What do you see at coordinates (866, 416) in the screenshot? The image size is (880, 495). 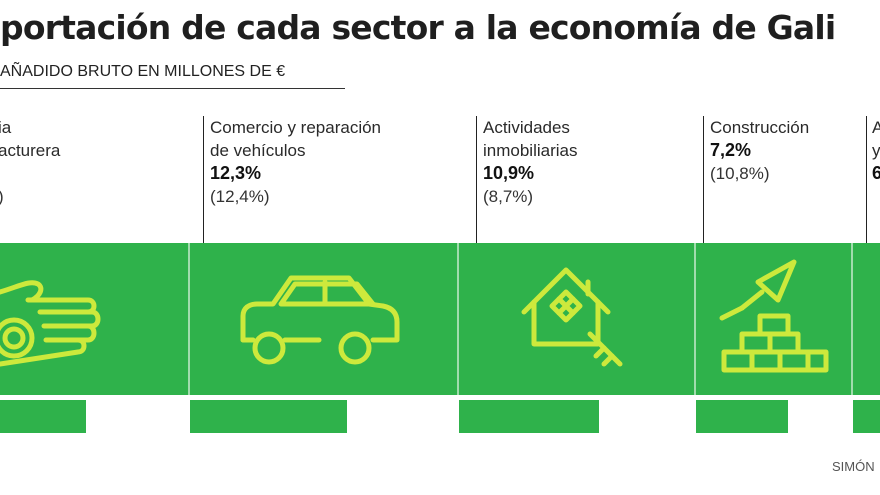 I see `bar-partial` at bounding box center [866, 416].